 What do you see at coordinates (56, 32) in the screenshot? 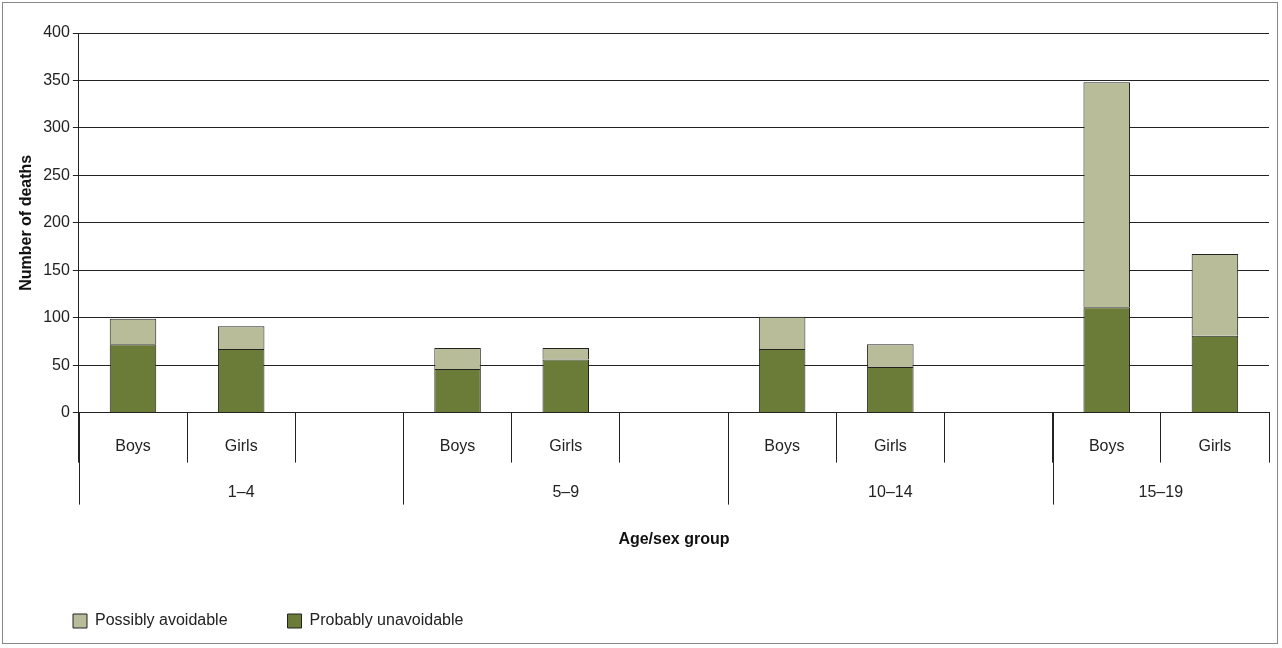
I see `y-tick-label: 400` at bounding box center [56, 32].